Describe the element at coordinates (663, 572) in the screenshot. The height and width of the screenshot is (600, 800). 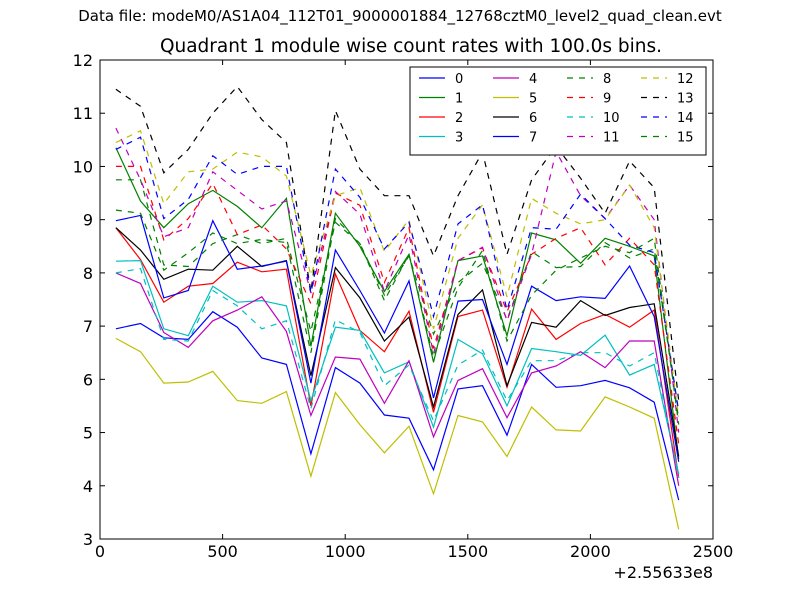
I see `x-offset-label: +2.55633e8` at that location.